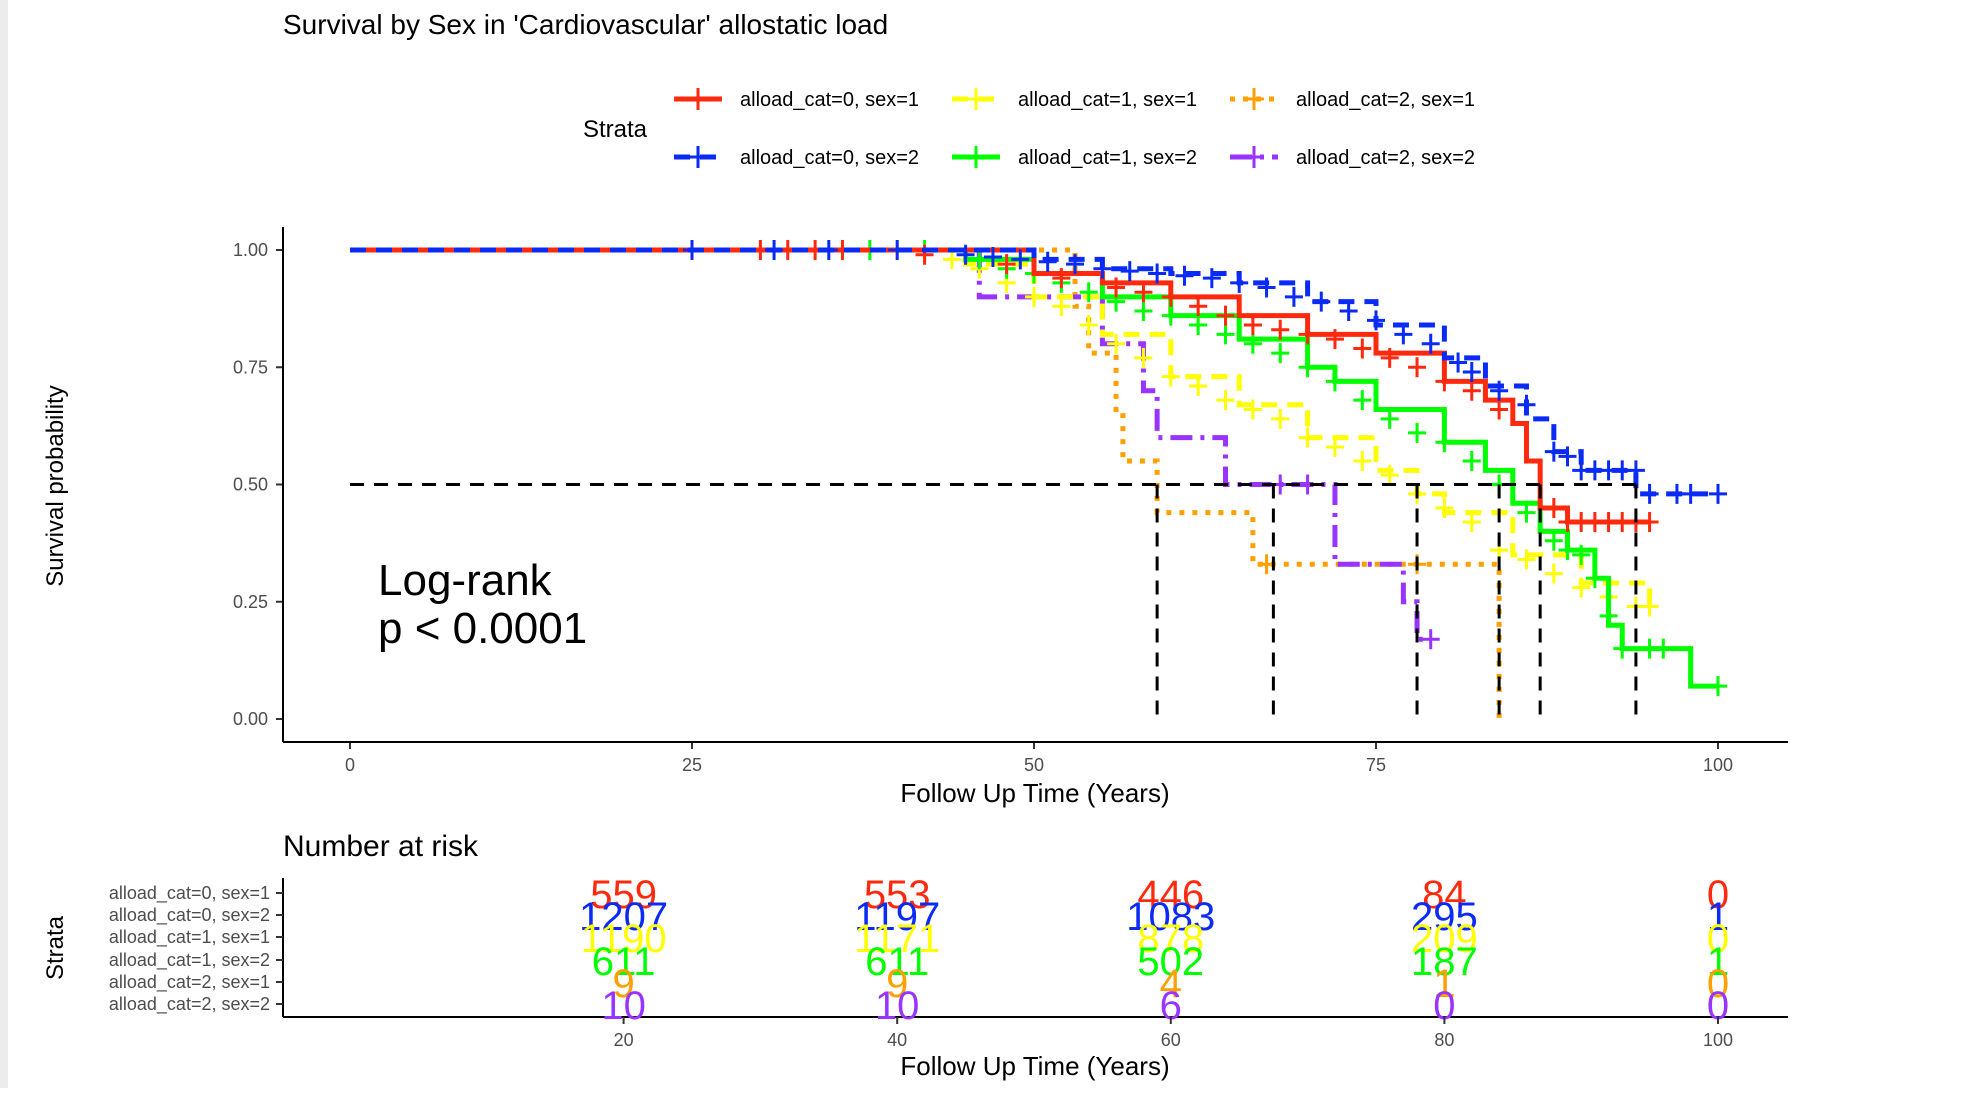  What do you see at coordinates (623, 895) in the screenshot?
I see `risk-count: 559` at bounding box center [623, 895].